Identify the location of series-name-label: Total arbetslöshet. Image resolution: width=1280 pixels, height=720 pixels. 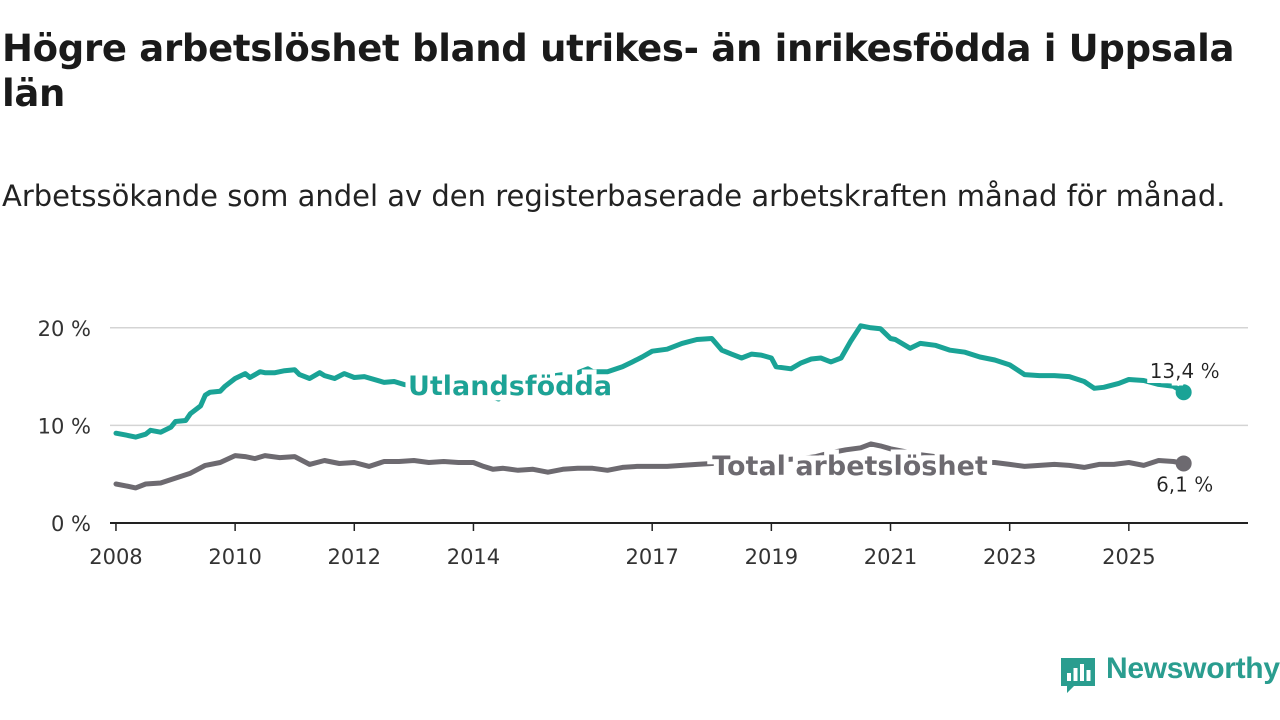
(850, 466).